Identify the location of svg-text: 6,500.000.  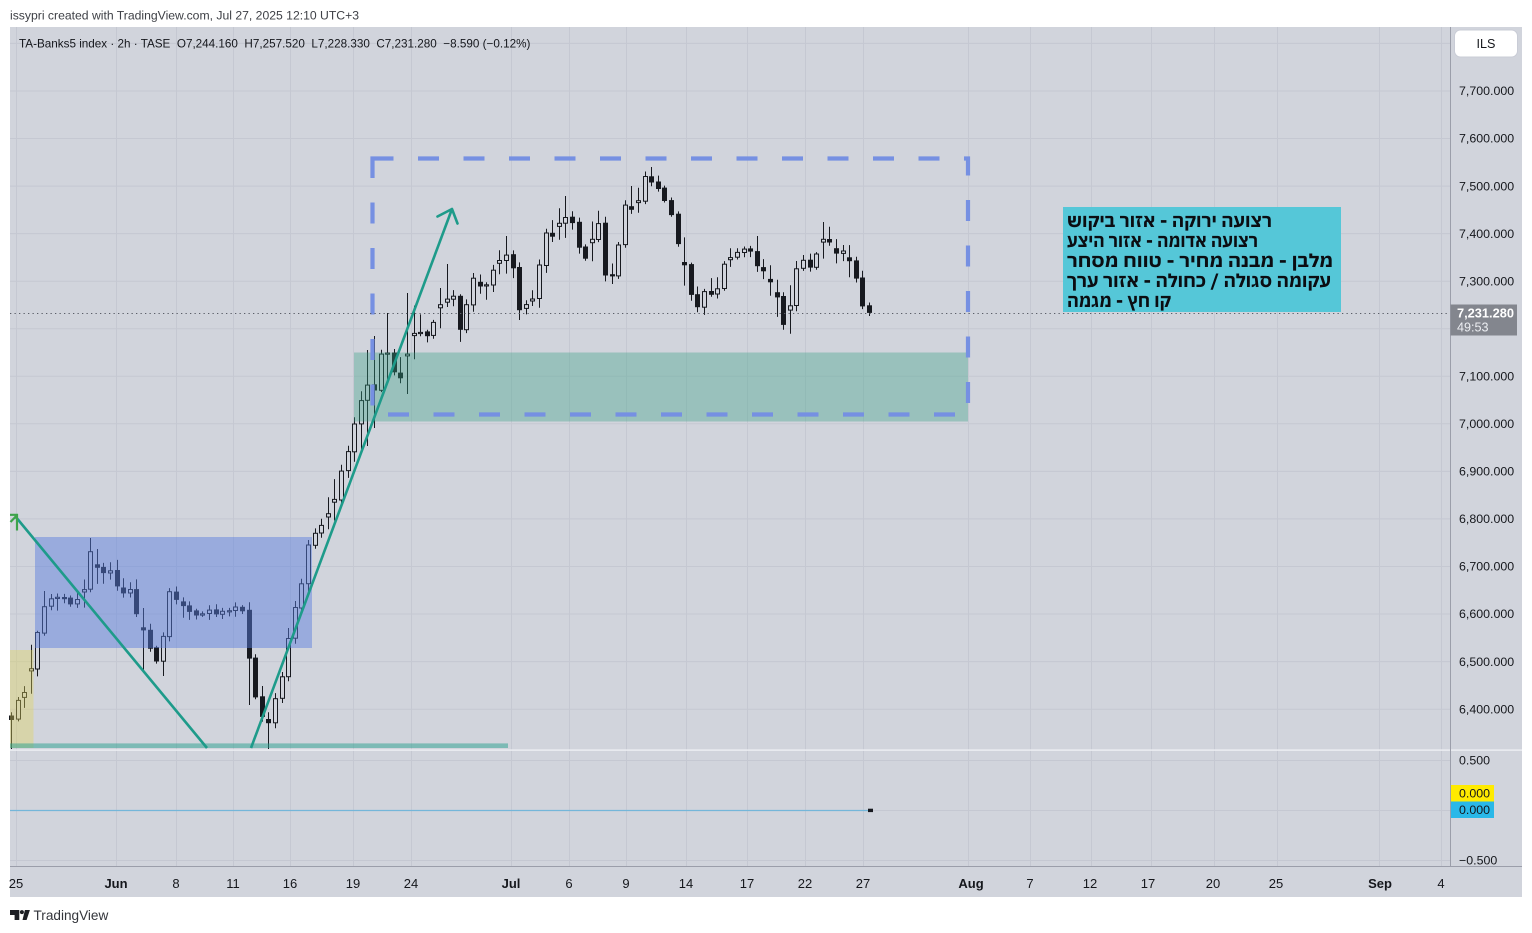
(1486, 662).